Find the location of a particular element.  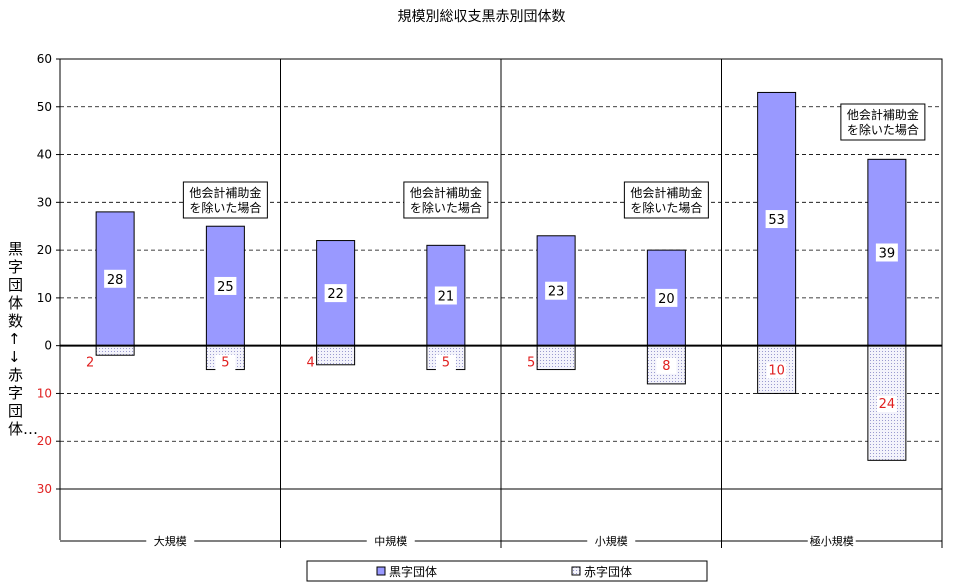

group-label: 大規模 is located at coordinates (170, 541).